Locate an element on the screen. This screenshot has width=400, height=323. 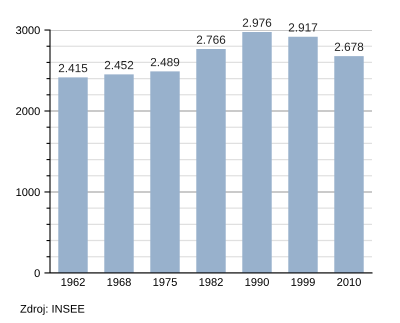
text: Zdroj: INSEE is located at coordinates (52, 309).